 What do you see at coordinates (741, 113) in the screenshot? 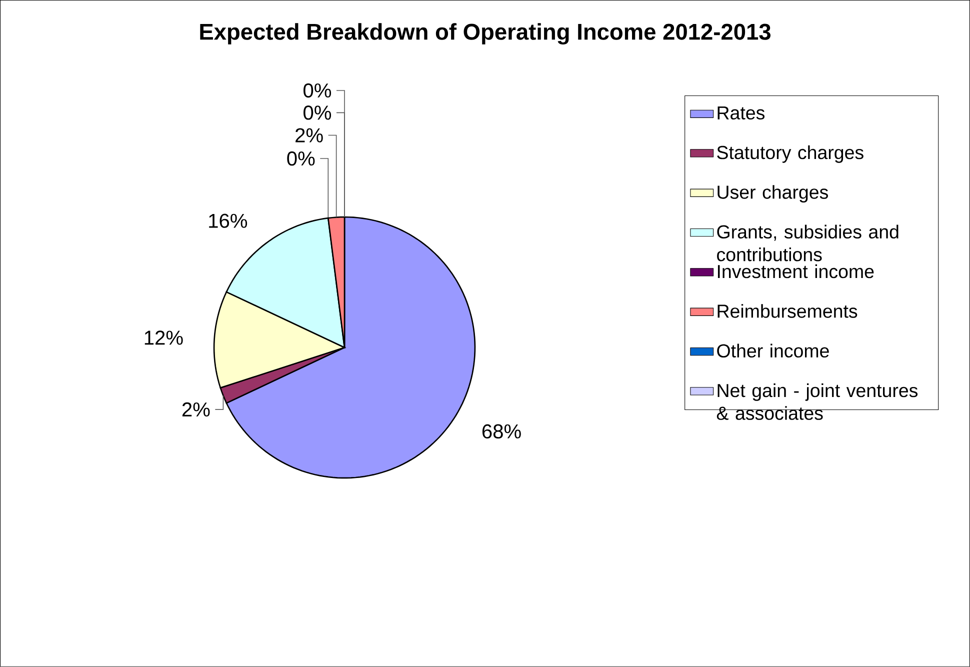
I see `legend-label: Rates` at bounding box center [741, 113].